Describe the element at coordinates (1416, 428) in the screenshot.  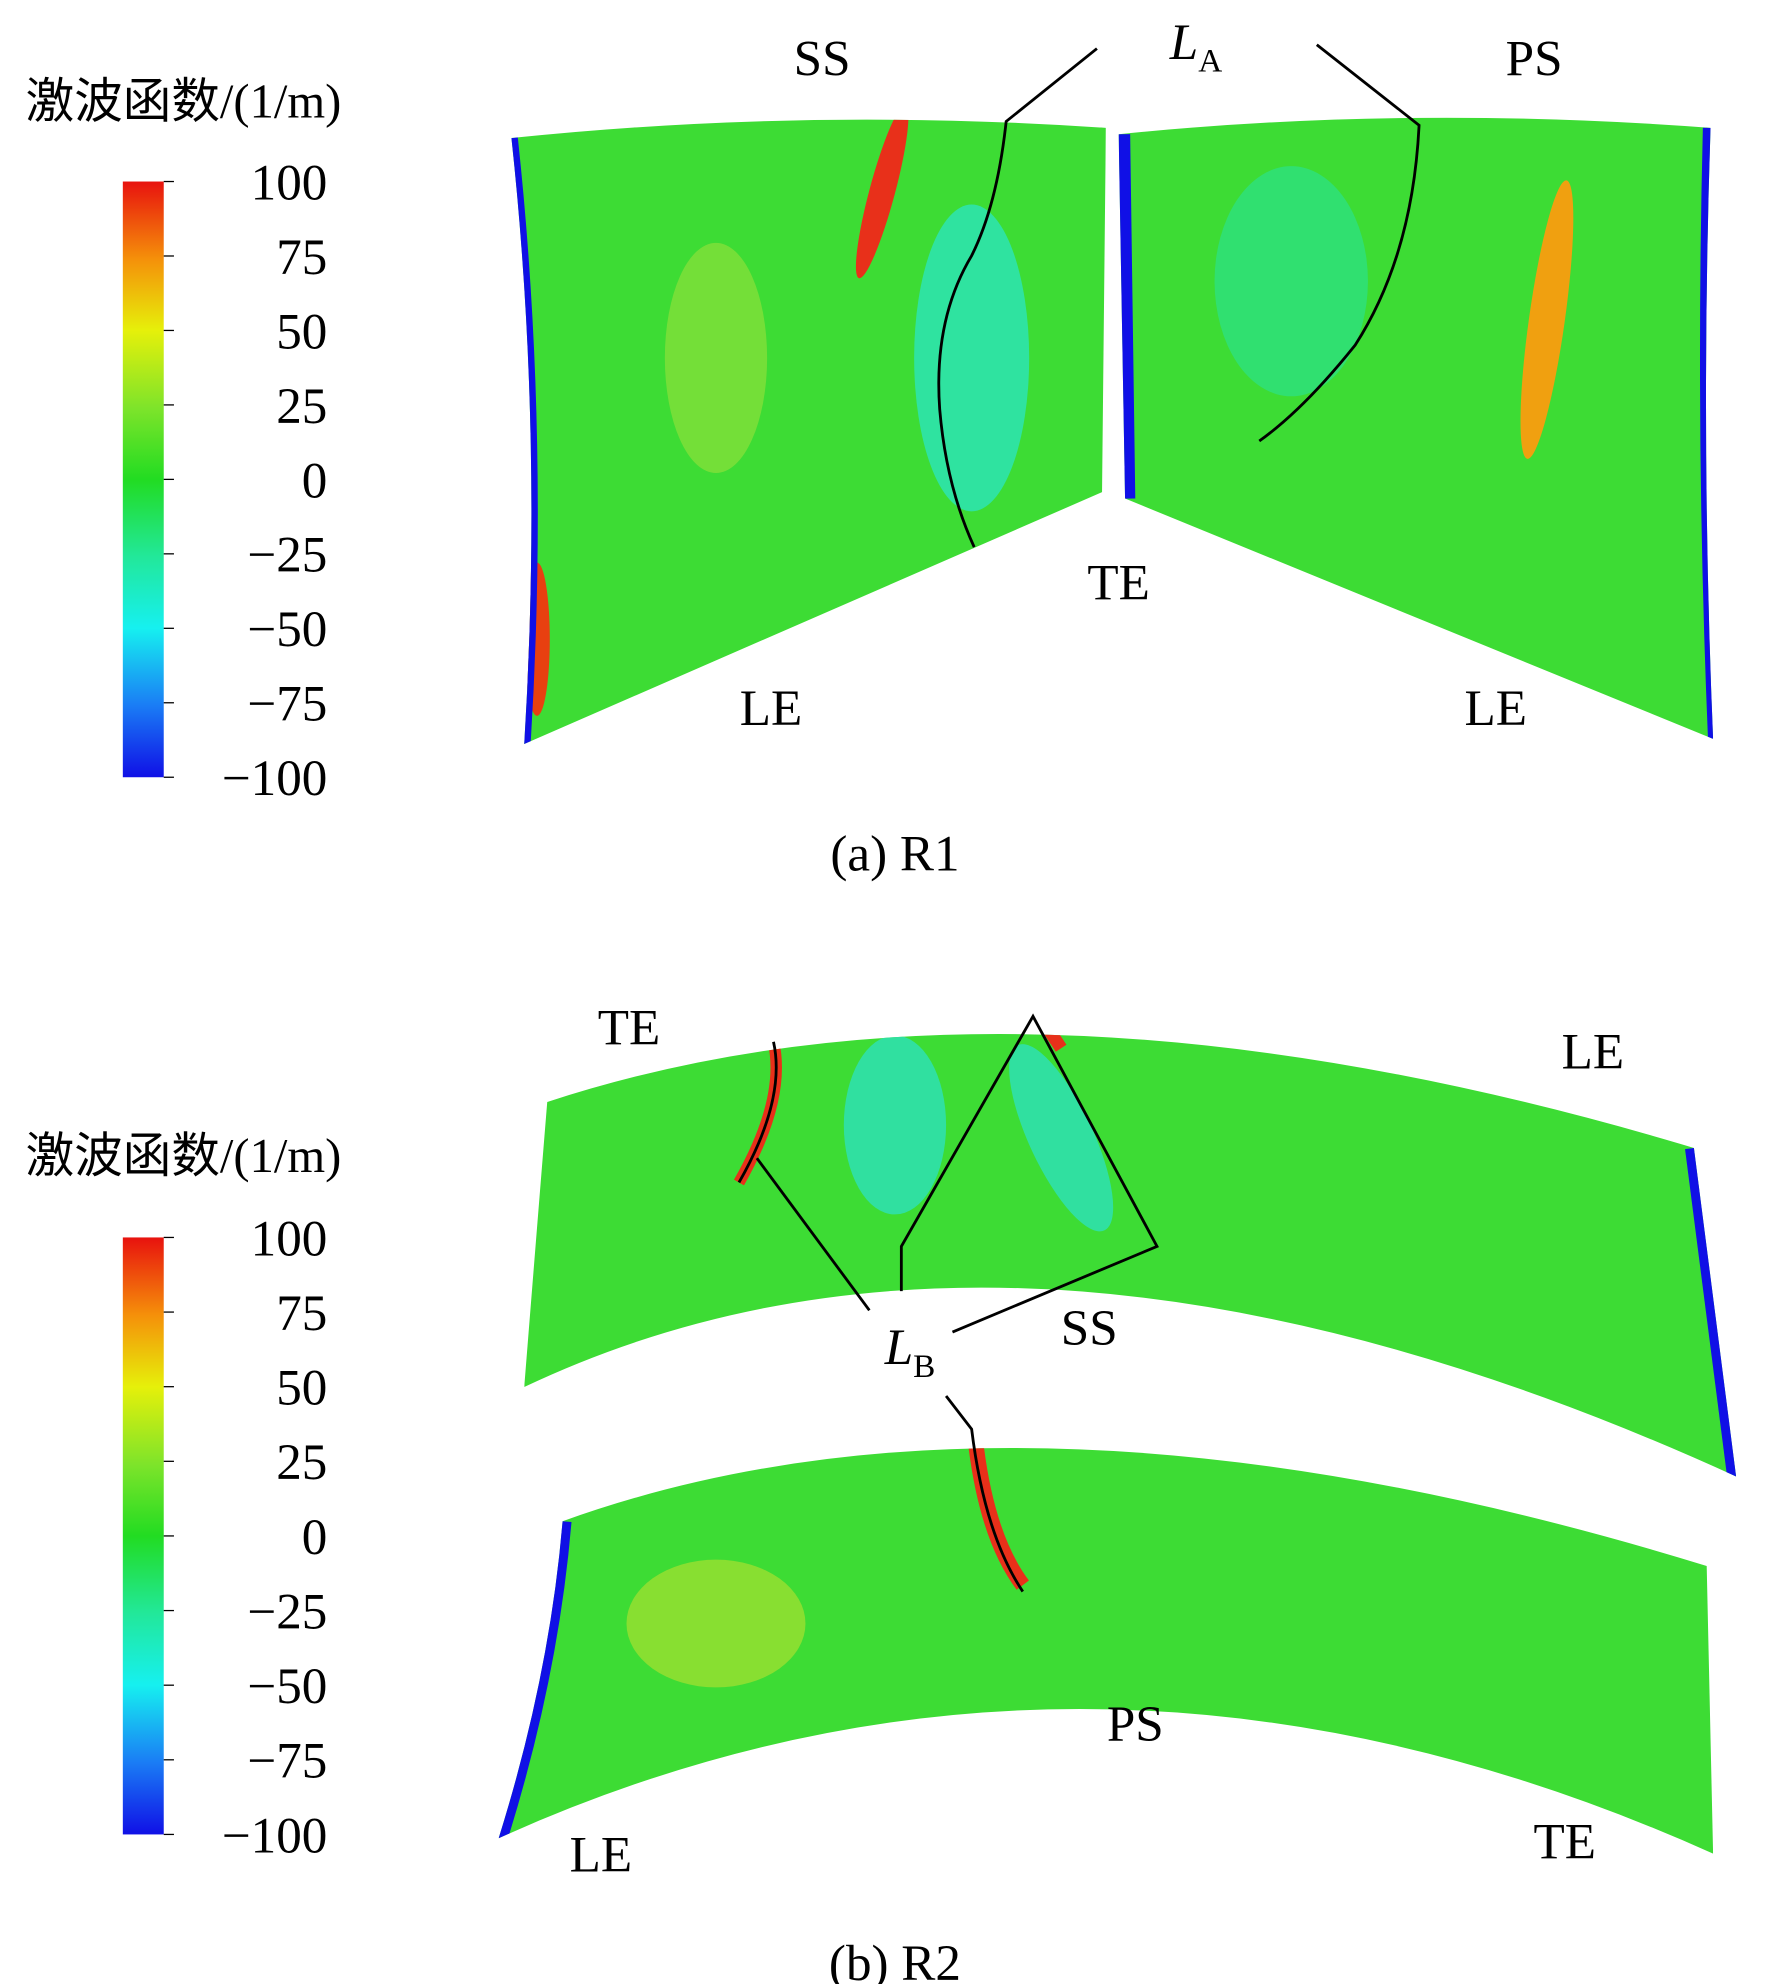
I see `blade-r1-ps` at that location.